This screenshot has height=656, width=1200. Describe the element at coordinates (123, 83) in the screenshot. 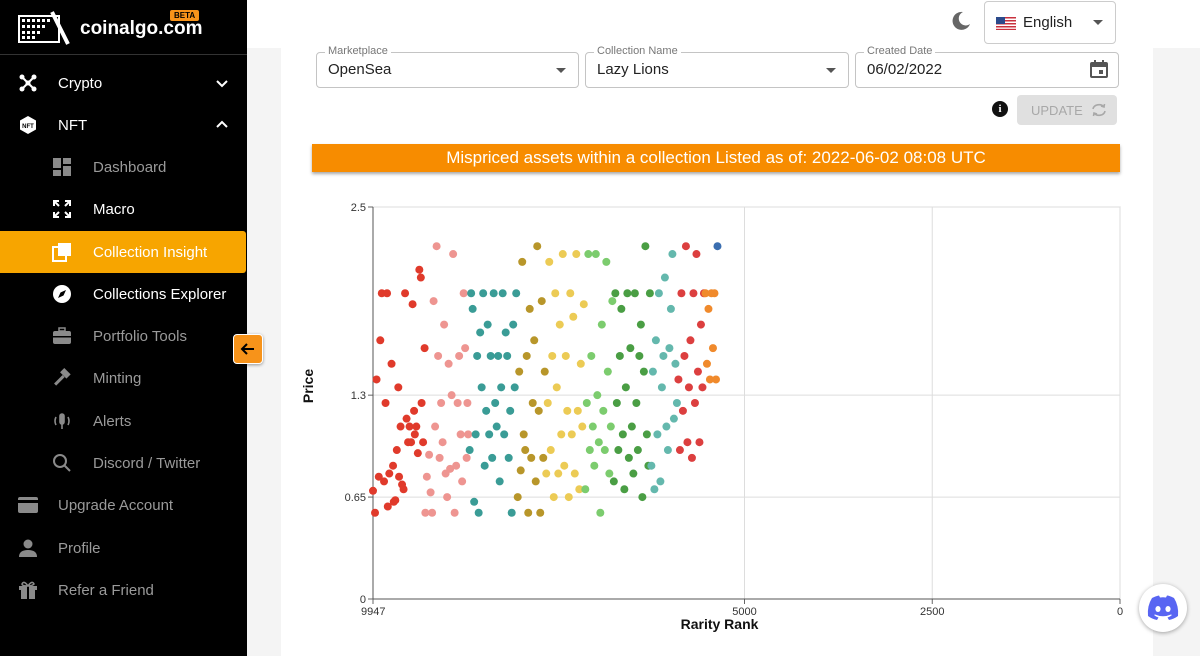

I see `sidebar-item-crypto: Crypto` at that location.